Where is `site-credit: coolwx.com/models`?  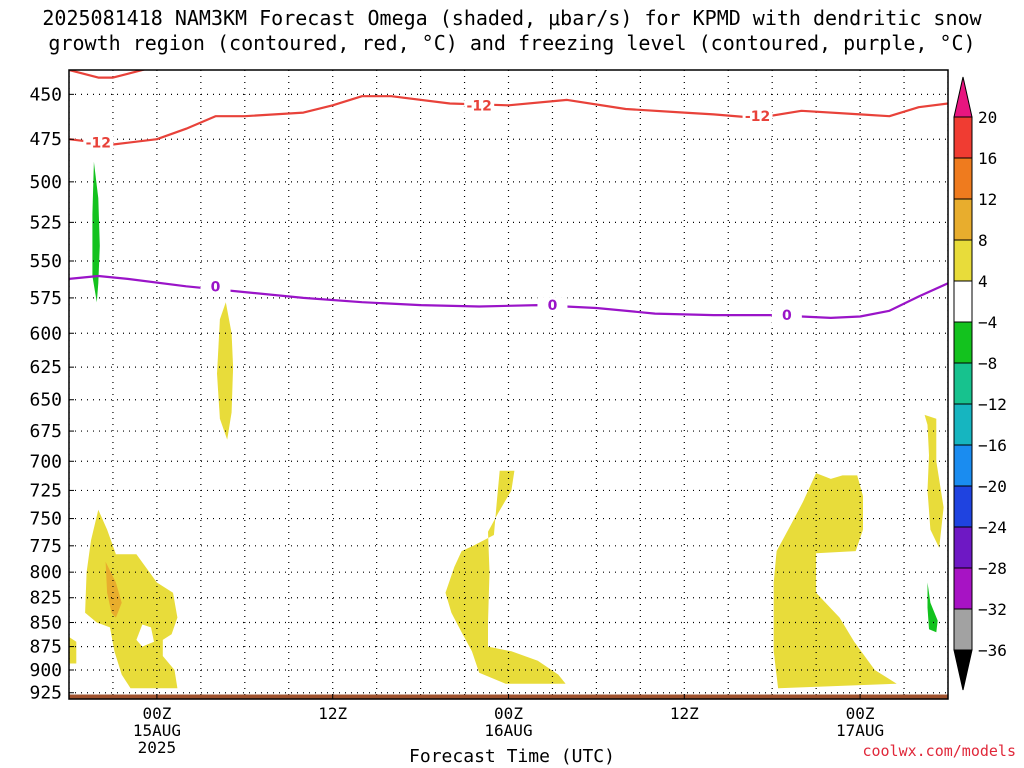
site-credit: coolwx.com/models is located at coordinates (939, 751).